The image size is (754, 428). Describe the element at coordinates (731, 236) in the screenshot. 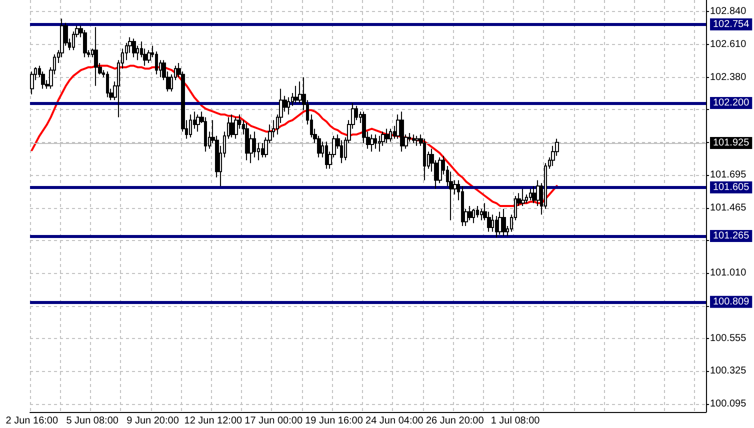

I see `ref-line-label: 101.265` at that location.